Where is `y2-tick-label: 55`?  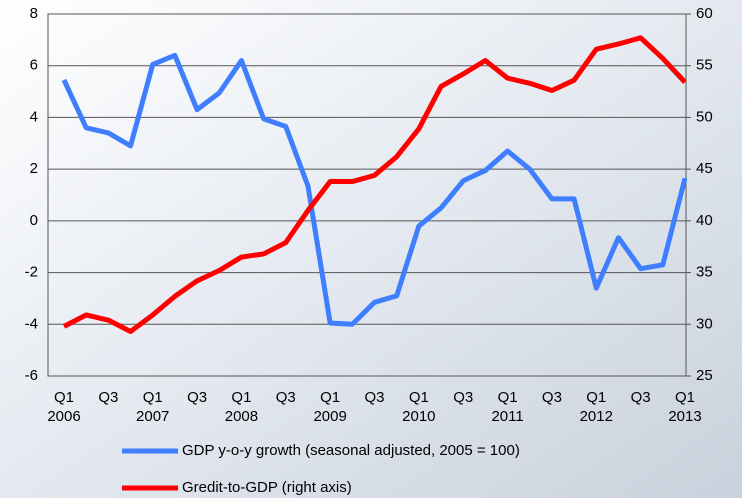 y2-tick-label: 55 is located at coordinates (704, 65).